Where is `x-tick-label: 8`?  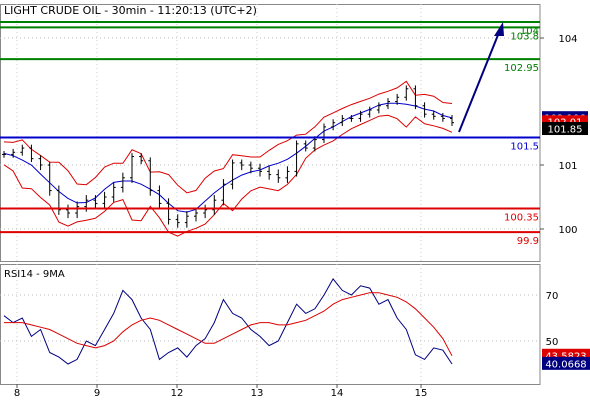
x-tick-label: 8 is located at coordinates (17, 393).